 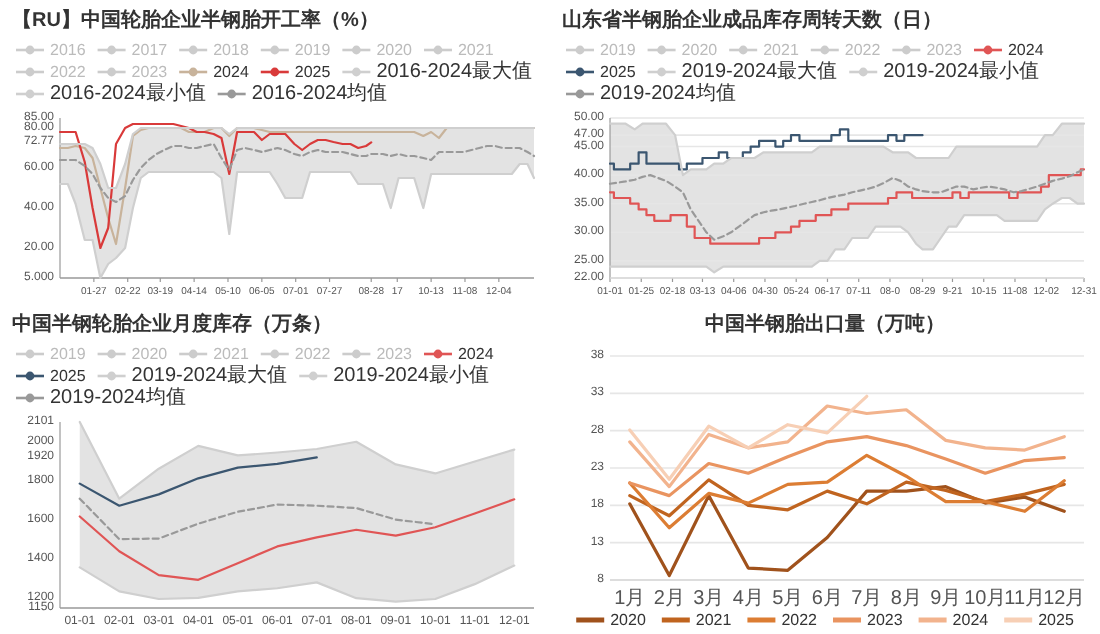 I want to click on chart-title: 中国半钢轮胎企业月度库存（万条）, so click(x=172, y=324).